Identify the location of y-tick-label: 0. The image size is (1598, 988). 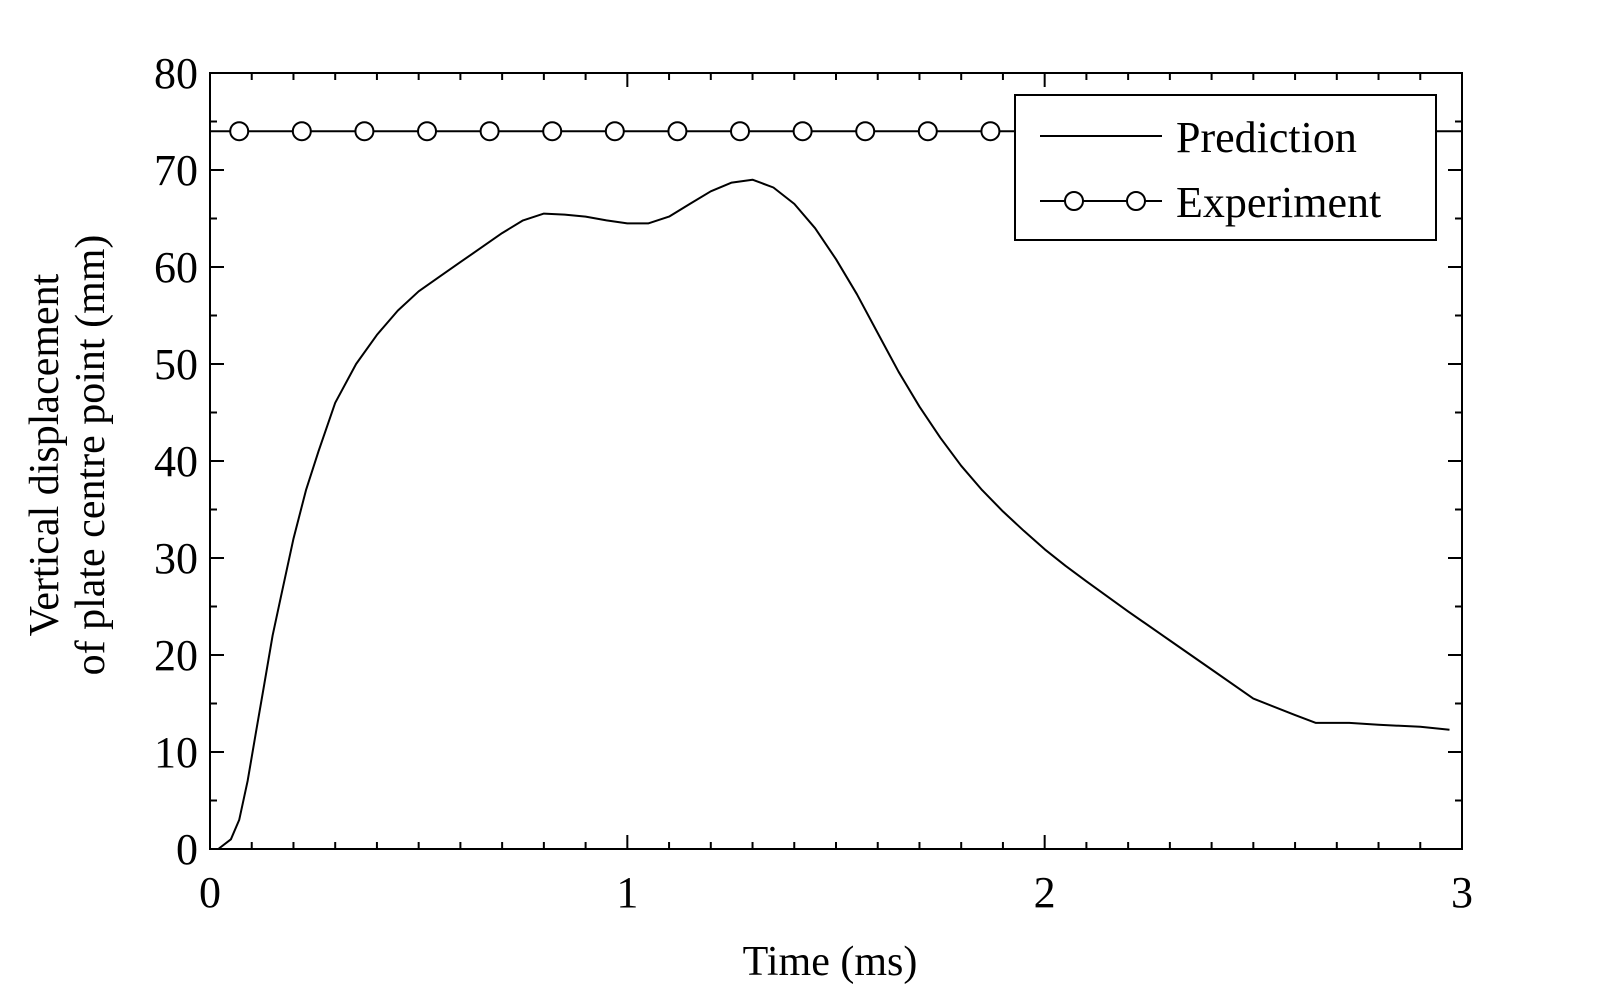
(187, 849).